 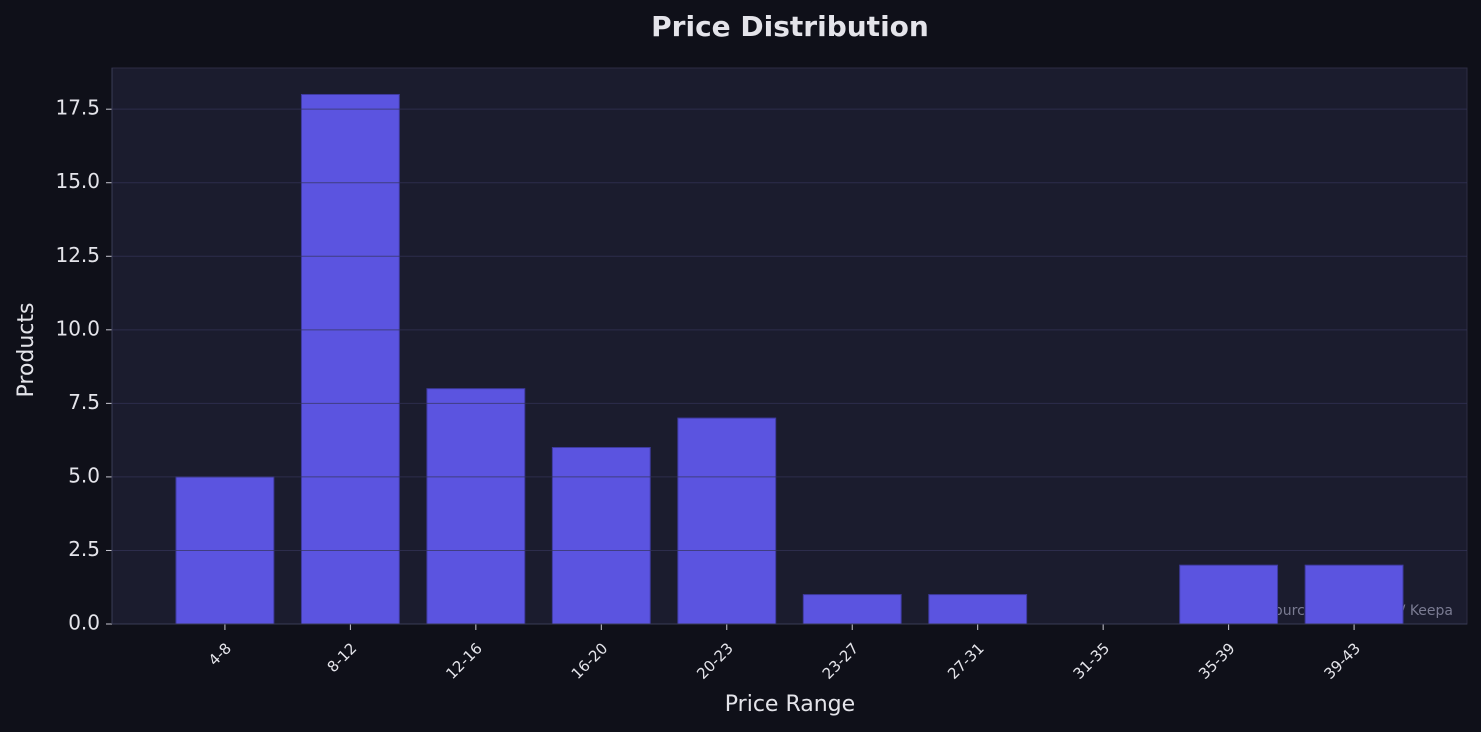 I want to click on y-tick-label: 10.0, so click(x=77, y=328).